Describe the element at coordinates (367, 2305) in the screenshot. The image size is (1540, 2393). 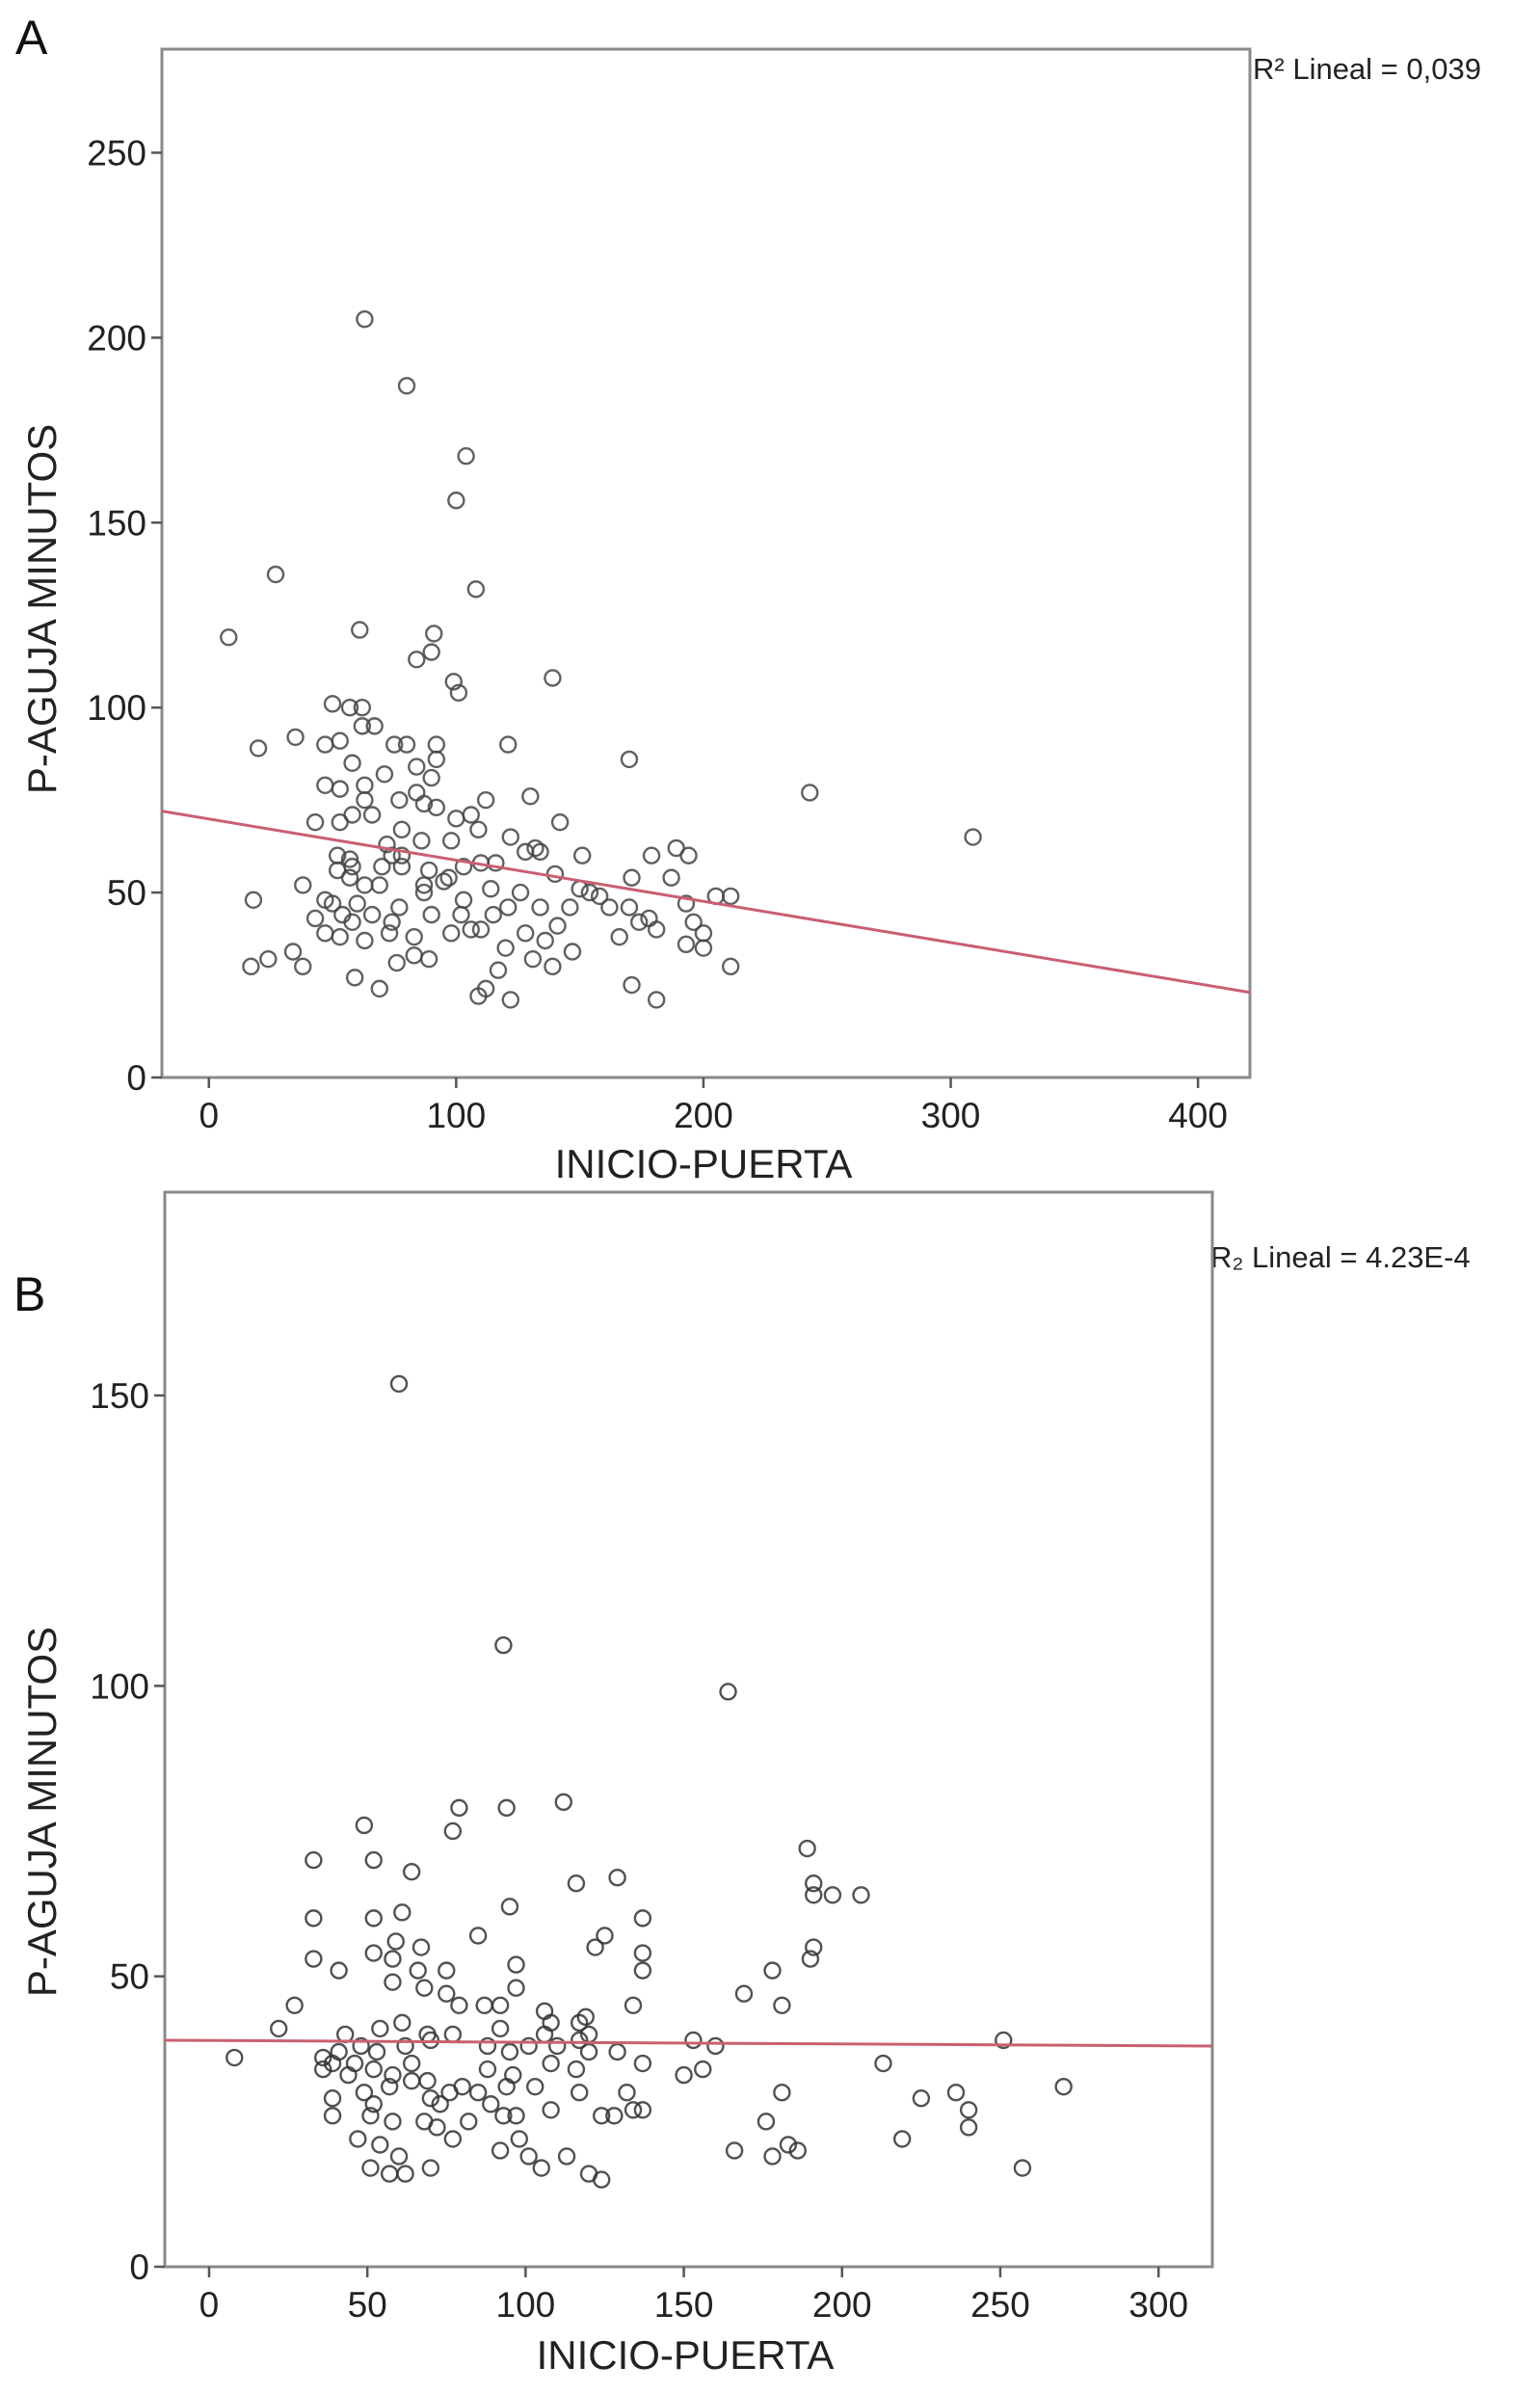
I see `x-tick-label: 50` at that location.